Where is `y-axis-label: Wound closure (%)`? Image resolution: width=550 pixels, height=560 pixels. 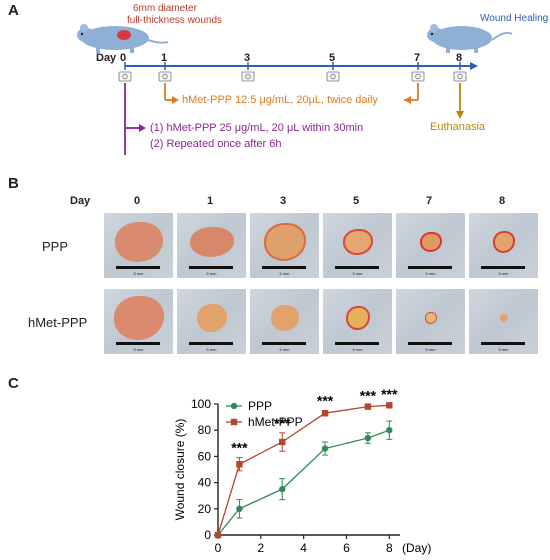 y-axis-label: Wound closure (%) is located at coordinates (180, 470).